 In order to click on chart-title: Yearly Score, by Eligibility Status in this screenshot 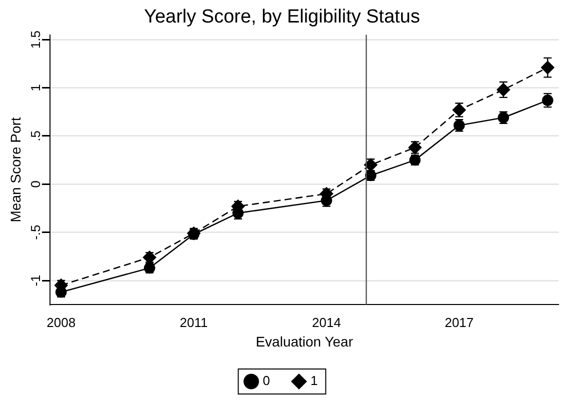, I will do `click(282, 17)`.